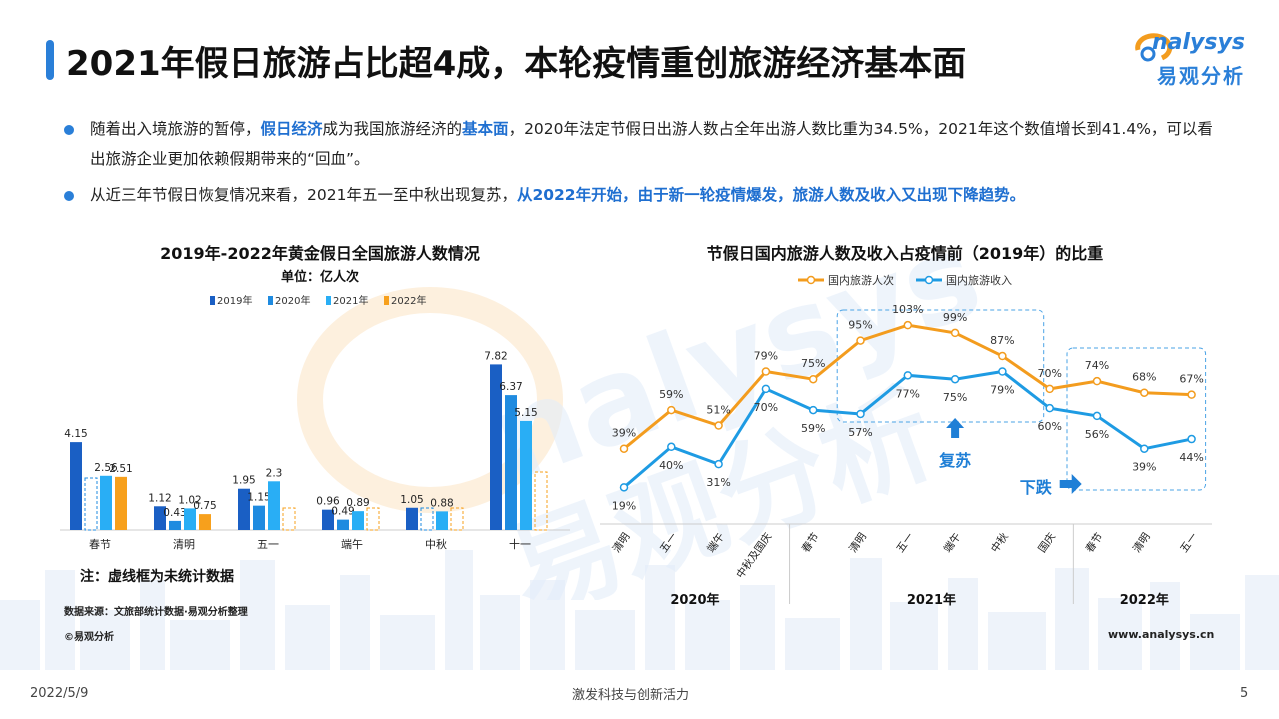 The height and width of the screenshot is (719, 1279). What do you see at coordinates (1071, 484) in the screenshot?
I see `right-arrow-icon` at bounding box center [1071, 484].